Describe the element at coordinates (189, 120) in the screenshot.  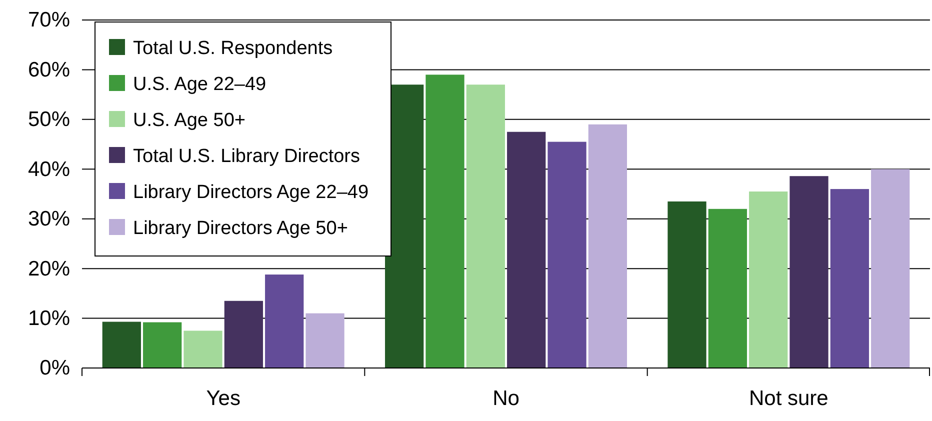
I see `legend-label: U.S. Age 50+` at that location.